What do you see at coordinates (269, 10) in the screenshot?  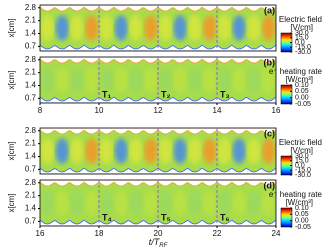 I see `panel-label: (a)` at bounding box center [269, 10].